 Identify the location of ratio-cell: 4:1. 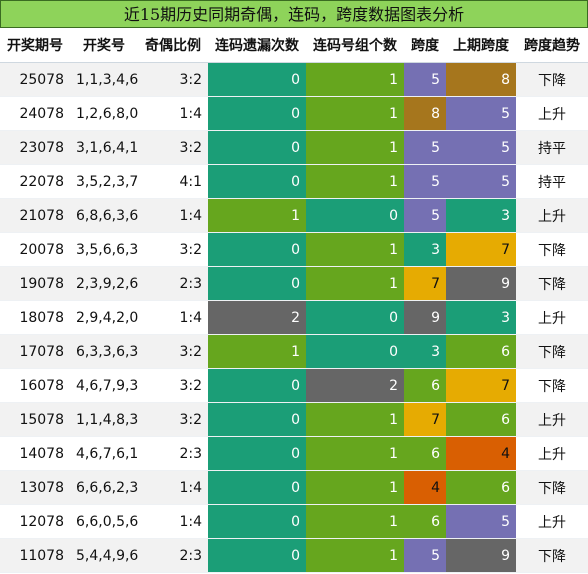
(173, 181).